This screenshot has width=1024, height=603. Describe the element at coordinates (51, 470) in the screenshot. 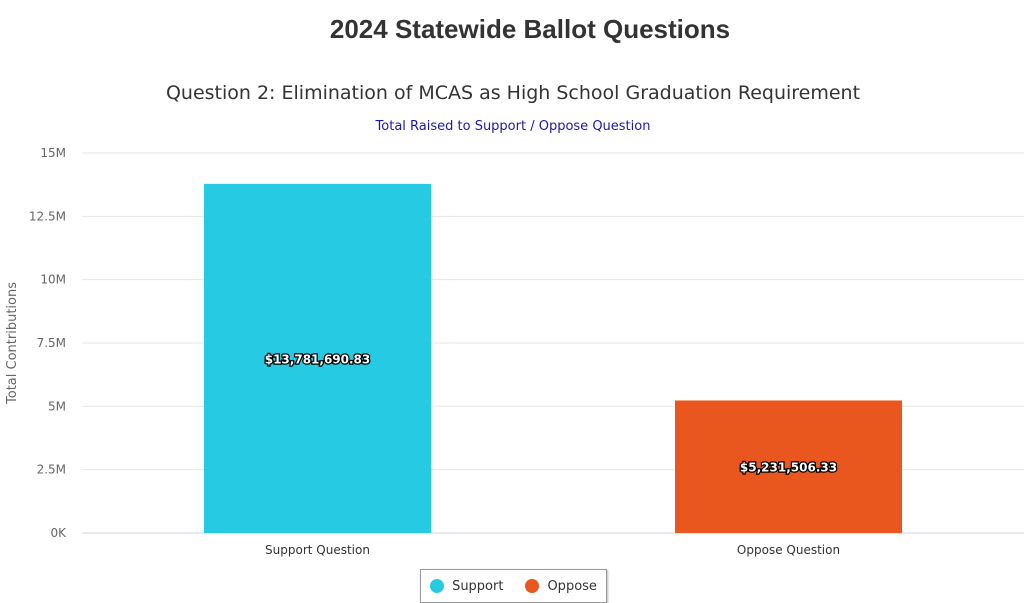

I see `y-tick-label: 2.5M` at that location.